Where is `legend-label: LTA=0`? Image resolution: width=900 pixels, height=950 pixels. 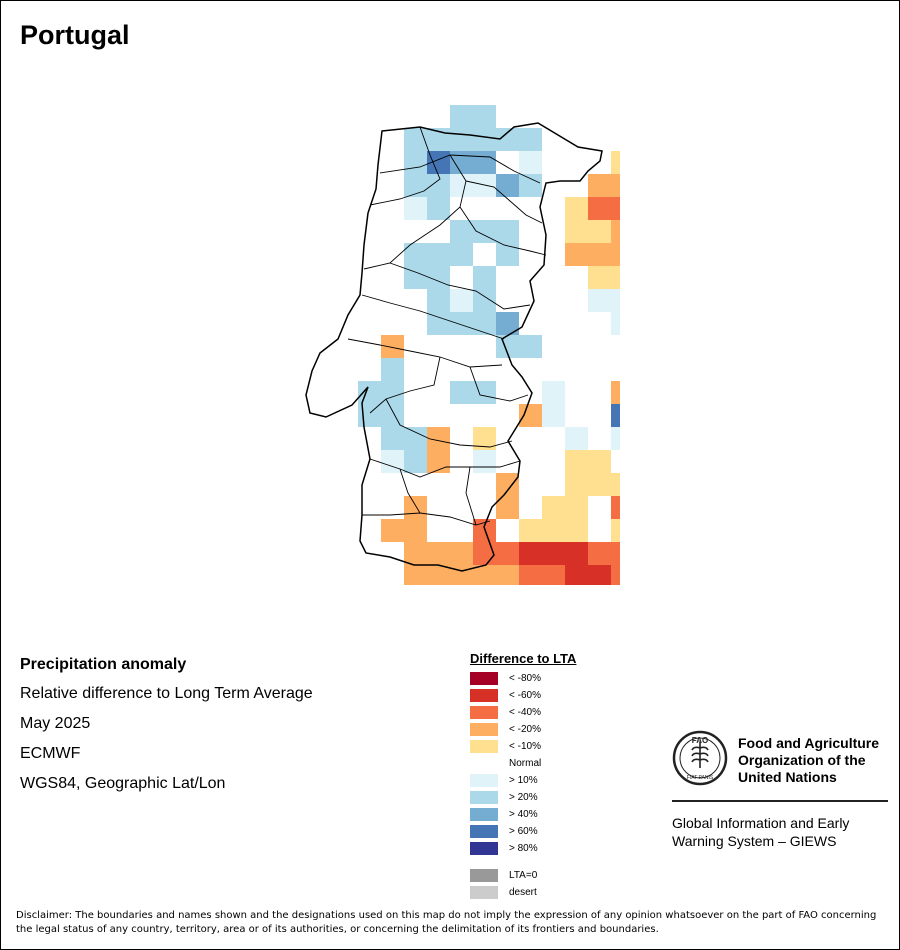
legend-label: LTA=0 is located at coordinates (523, 875).